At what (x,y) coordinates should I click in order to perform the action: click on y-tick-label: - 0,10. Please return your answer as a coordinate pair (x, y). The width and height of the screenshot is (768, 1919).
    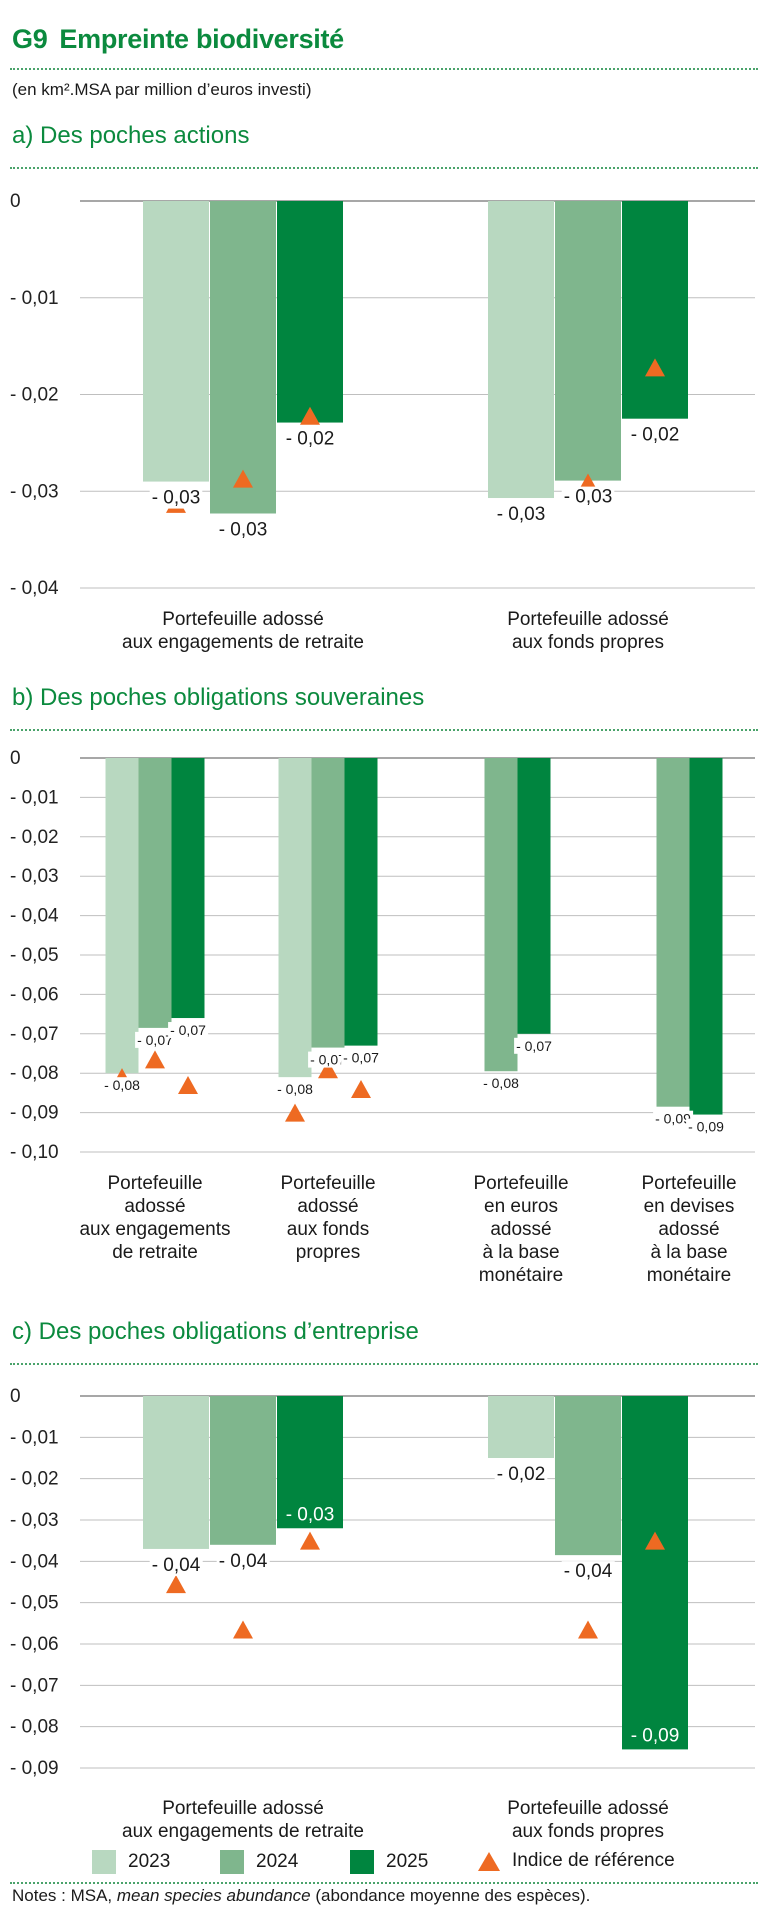
    Looking at the image, I should click on (34, 1152).